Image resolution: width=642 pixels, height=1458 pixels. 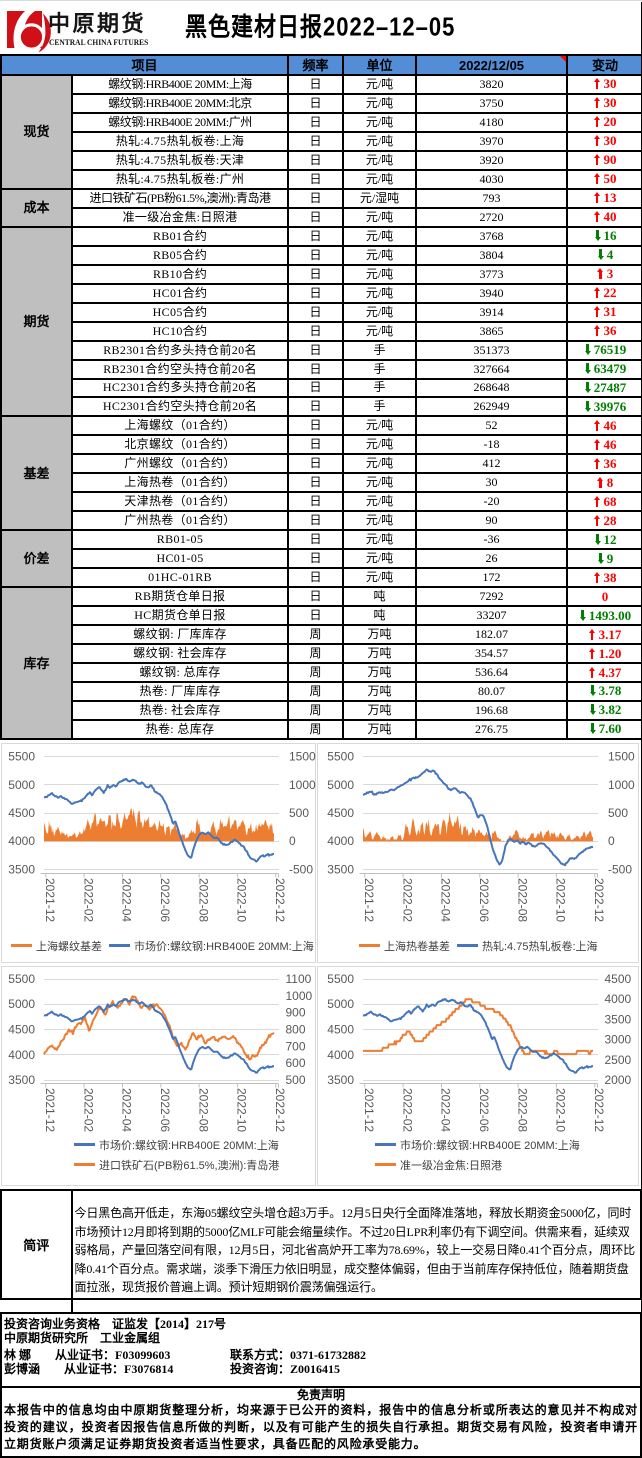 I want to click on svg-text: 上海螺纹基差, so click(x=69, y=946).